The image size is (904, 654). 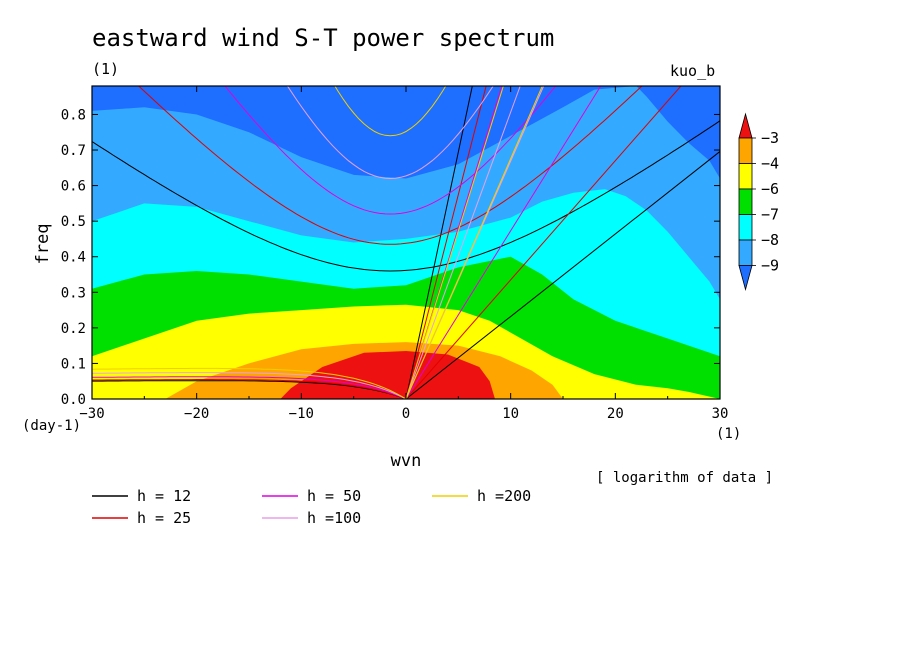 I want to click on ig-curve-h25, so click(x=390, y=165).